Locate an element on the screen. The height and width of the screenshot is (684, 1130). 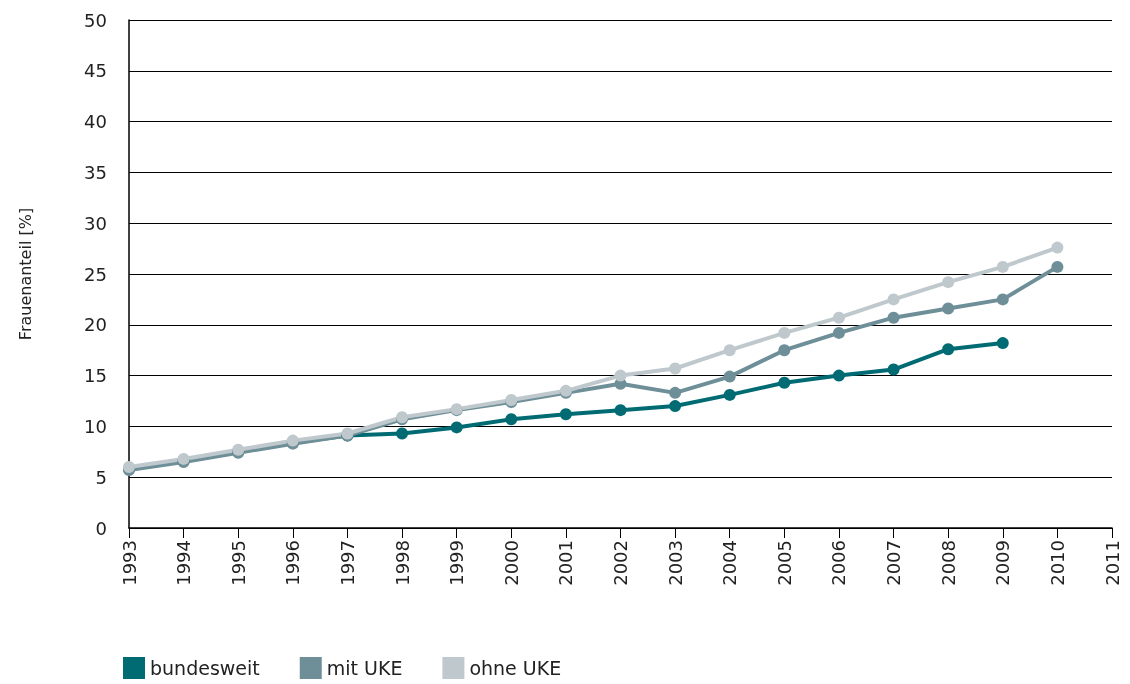
x-tick-label: 2010 is located at coordinates (1057, 563).